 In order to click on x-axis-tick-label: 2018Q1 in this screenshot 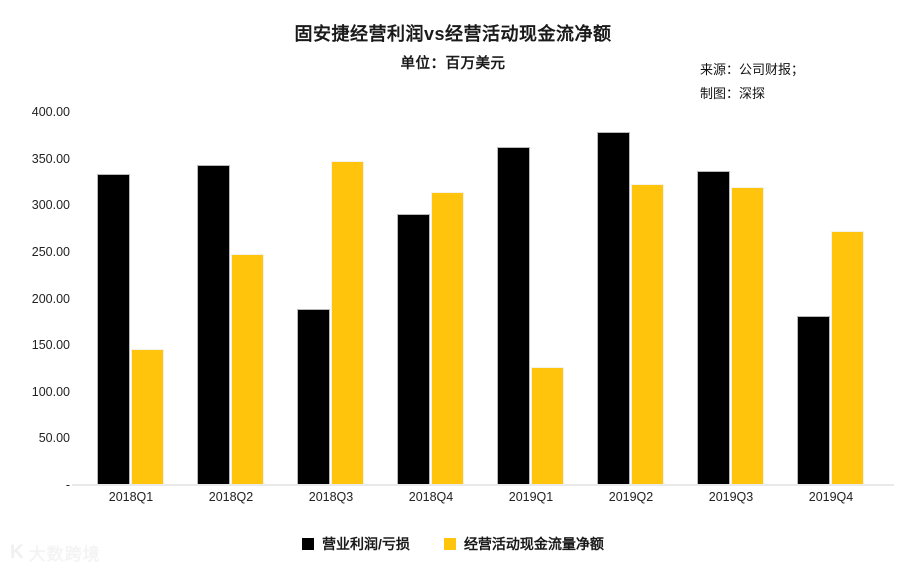, I will do `click(131, 497)`.